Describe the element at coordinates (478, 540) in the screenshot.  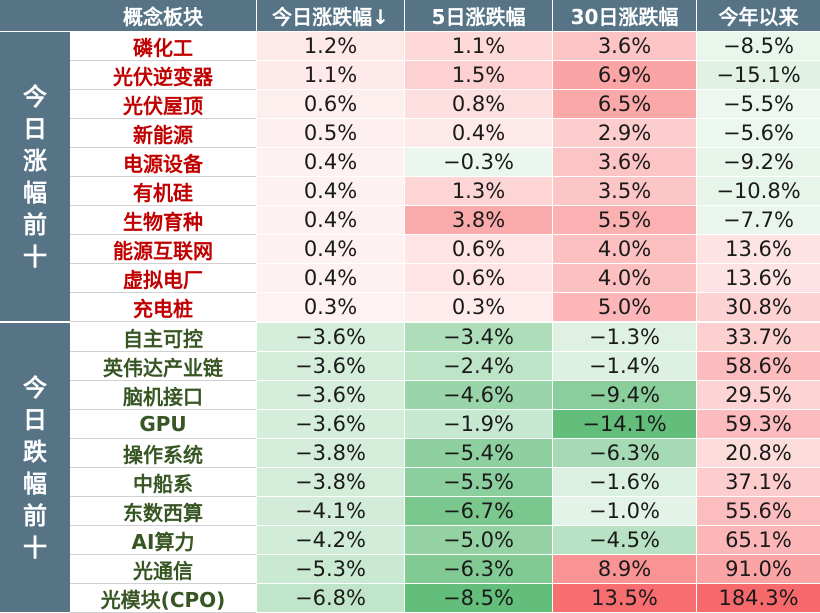
I see `value-cell: −5.0%` at that location.